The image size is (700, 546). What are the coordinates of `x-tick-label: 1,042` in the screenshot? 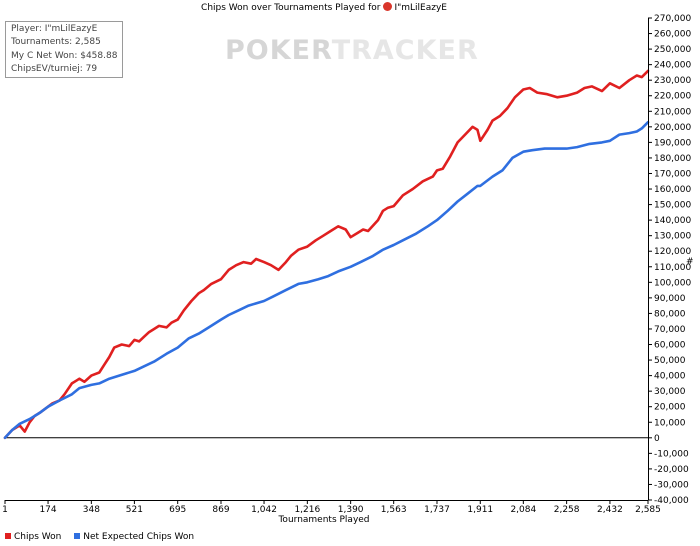 It's located at (264, 510).